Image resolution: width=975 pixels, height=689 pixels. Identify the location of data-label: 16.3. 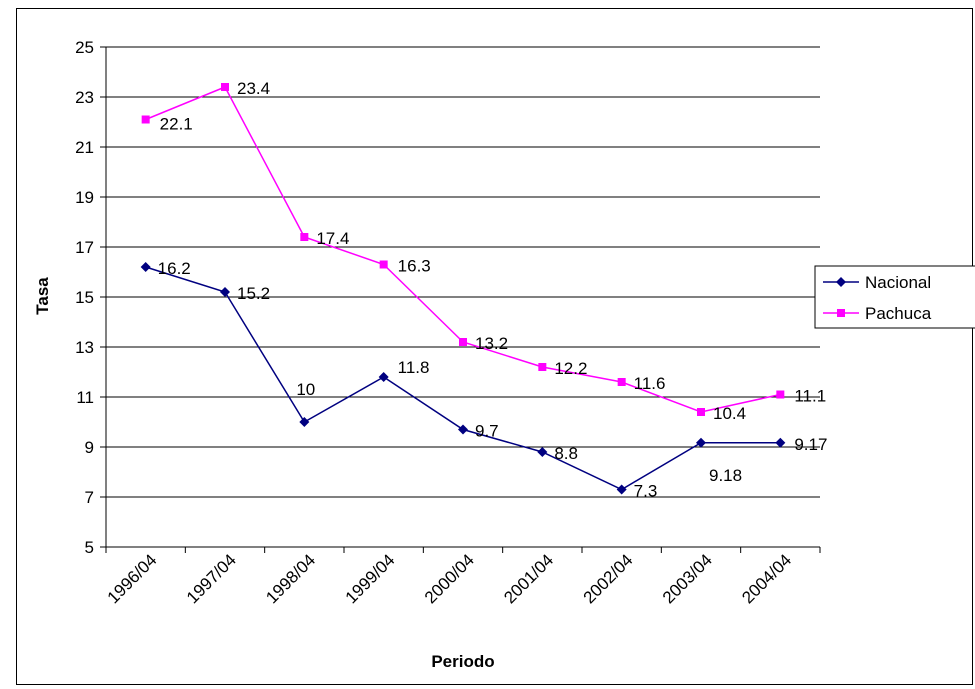
(414, 266).